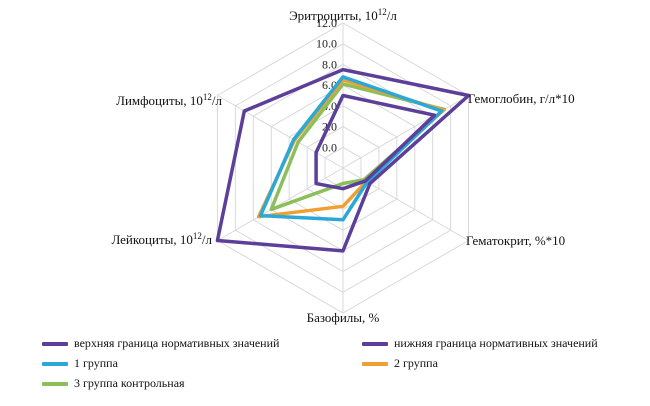 Image resolution: width=650 pixels, height=406 pixels. What do you see at coordinates (521, 98) in the screenshot?
I see `axis-label: Гемоглобин, г/л*10` at bounding box center [521, 98].